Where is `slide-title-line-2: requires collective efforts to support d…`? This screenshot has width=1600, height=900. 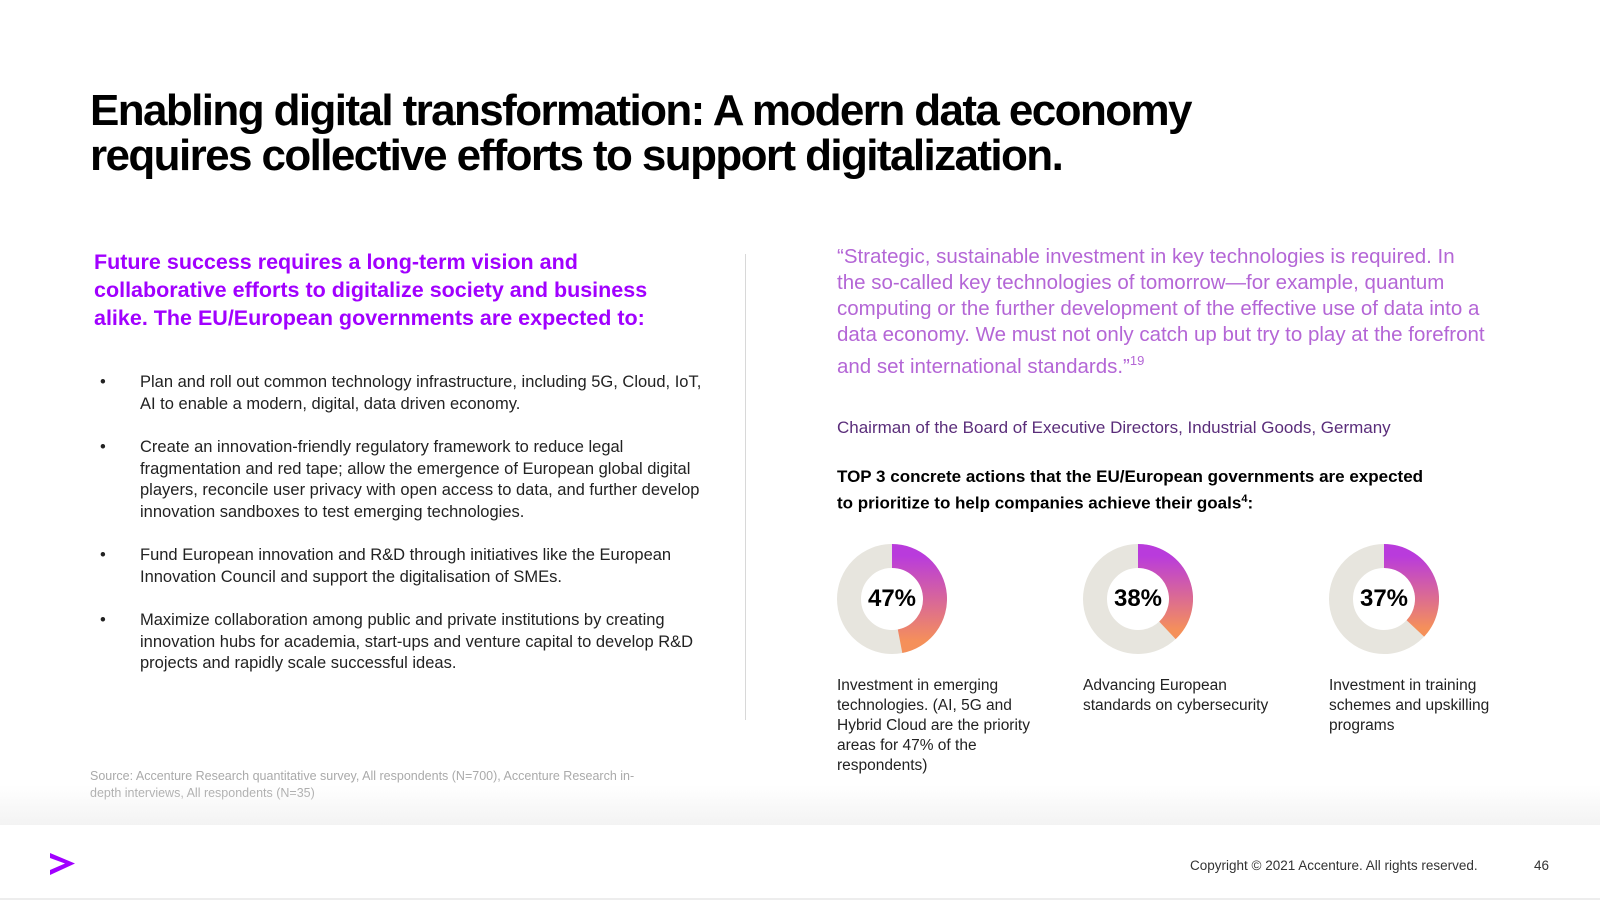 slide-title-line-2: requires collective efforts to support d… is located at coordinates (577, 155).